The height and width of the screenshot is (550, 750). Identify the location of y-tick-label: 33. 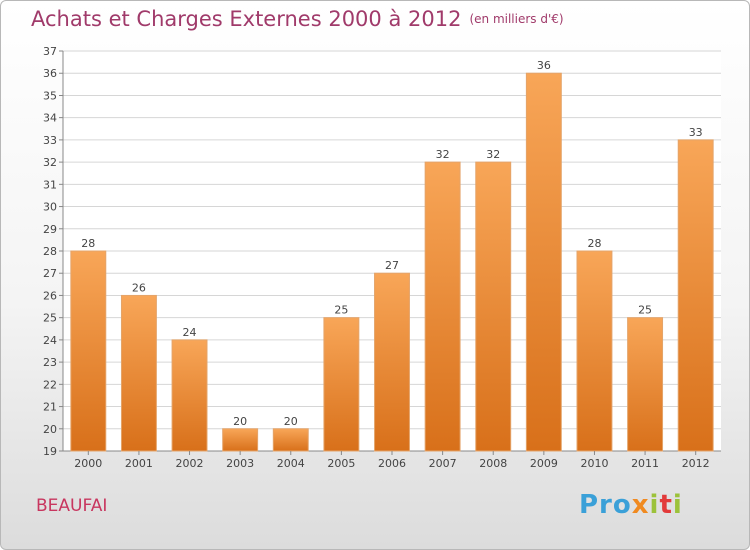
(50, 140).